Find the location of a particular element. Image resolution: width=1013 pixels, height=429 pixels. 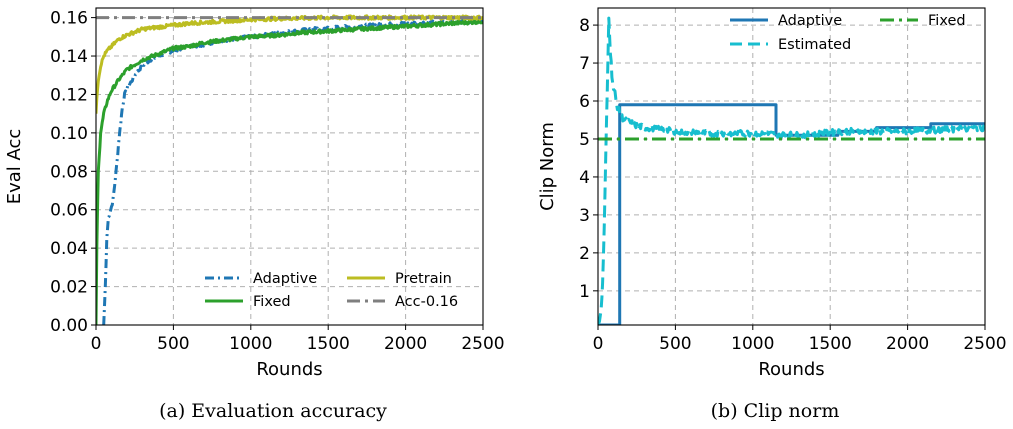

y-tick-label: 0.16 is located at coordinates (69, 19).